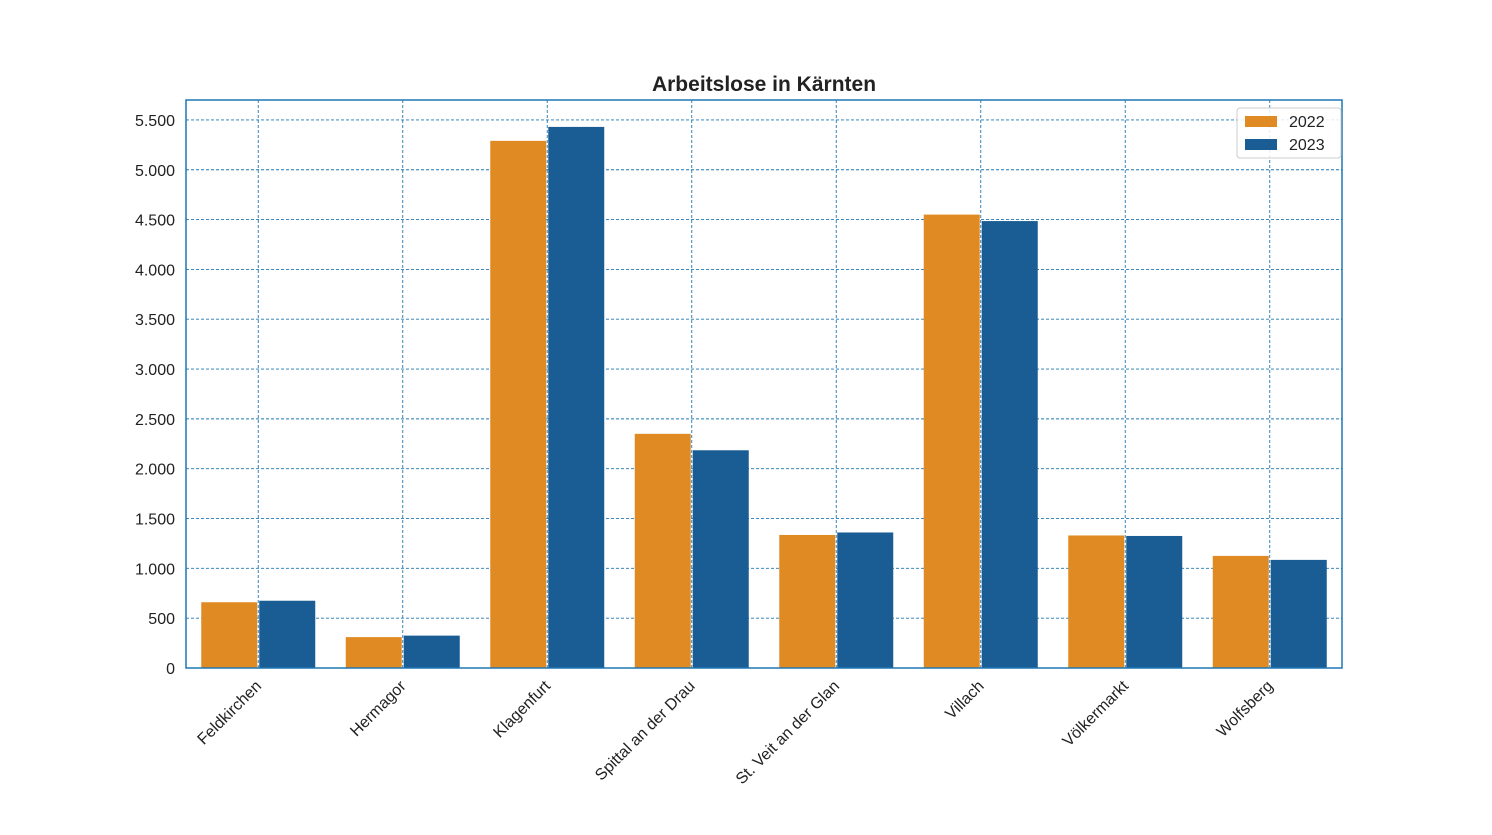 The width and height of the screenshot is (1492, 835). Describe the element at coordinates (1245, 709) in the screenshot. I see `x-tick-label: Wolfsberg` at that location.